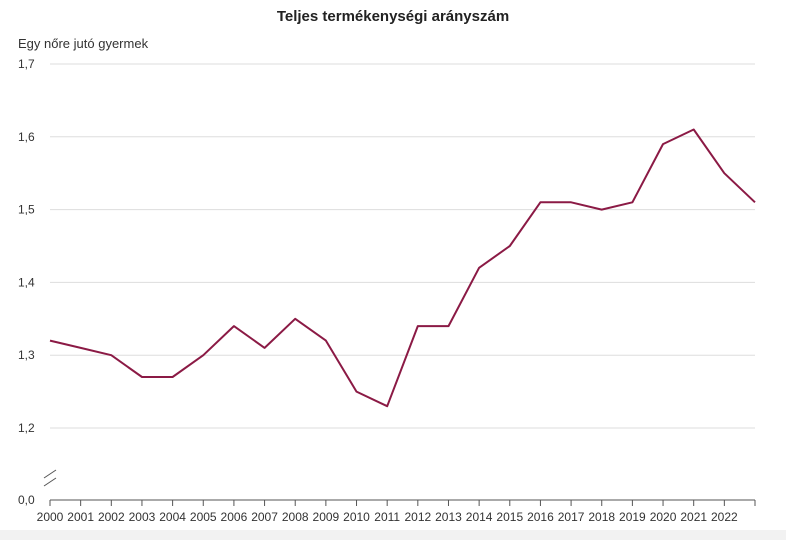 The height and width of the screenshot is (540, 786). What do you see at coordinates (448, 517) in the screenshot?
I see `x-tick-label-2013: 2013` at bounding box center [448, 517].